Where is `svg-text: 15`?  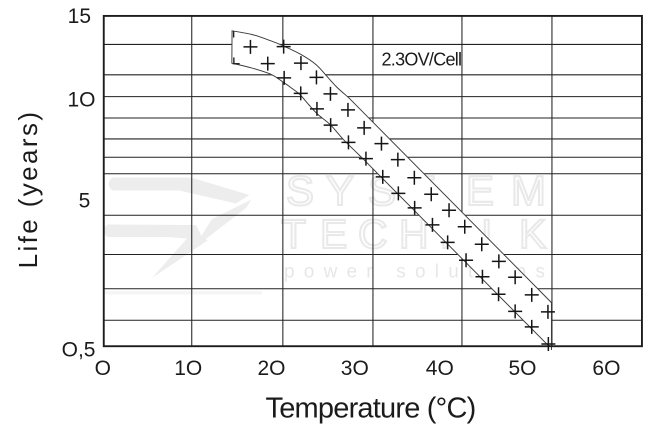 svg-text: 15 is located at coordinates (79, 16).